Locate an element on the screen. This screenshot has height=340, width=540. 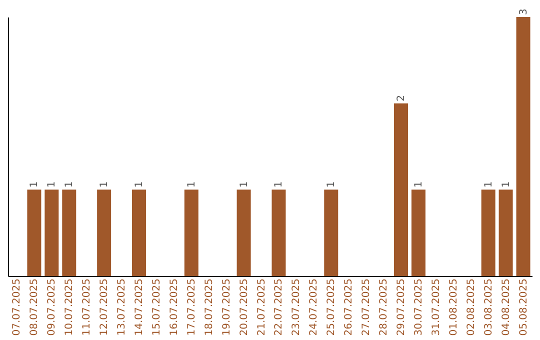
x-tick-label: 29.07.2025 is located at coordinates (401, 307).